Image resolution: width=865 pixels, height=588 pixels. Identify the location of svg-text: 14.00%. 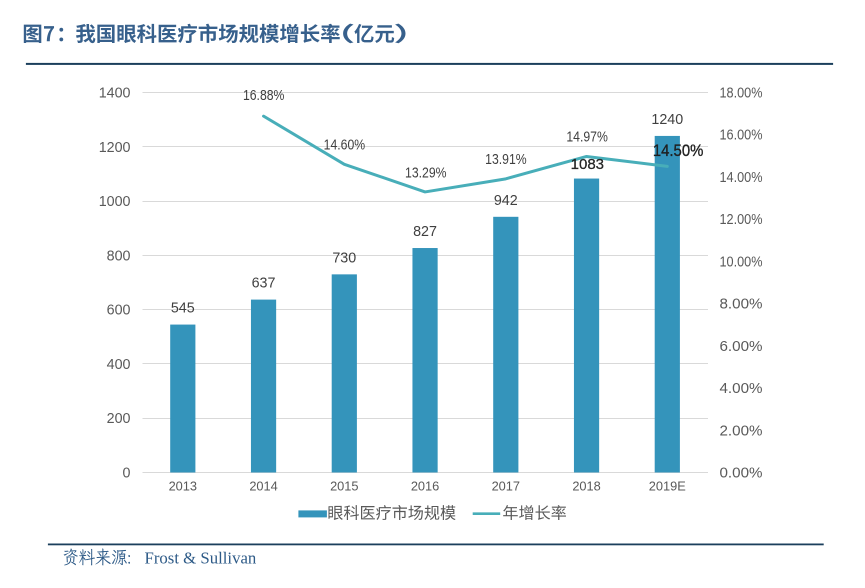
(741, 178).